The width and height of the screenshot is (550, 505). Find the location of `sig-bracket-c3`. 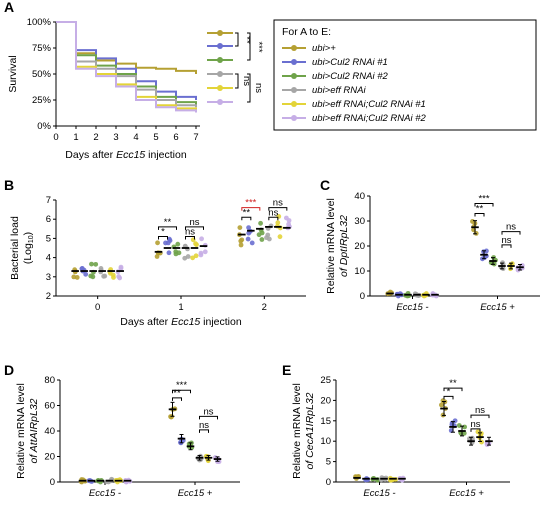

sig-bracket-c3 is located at coordinates (506, 246).